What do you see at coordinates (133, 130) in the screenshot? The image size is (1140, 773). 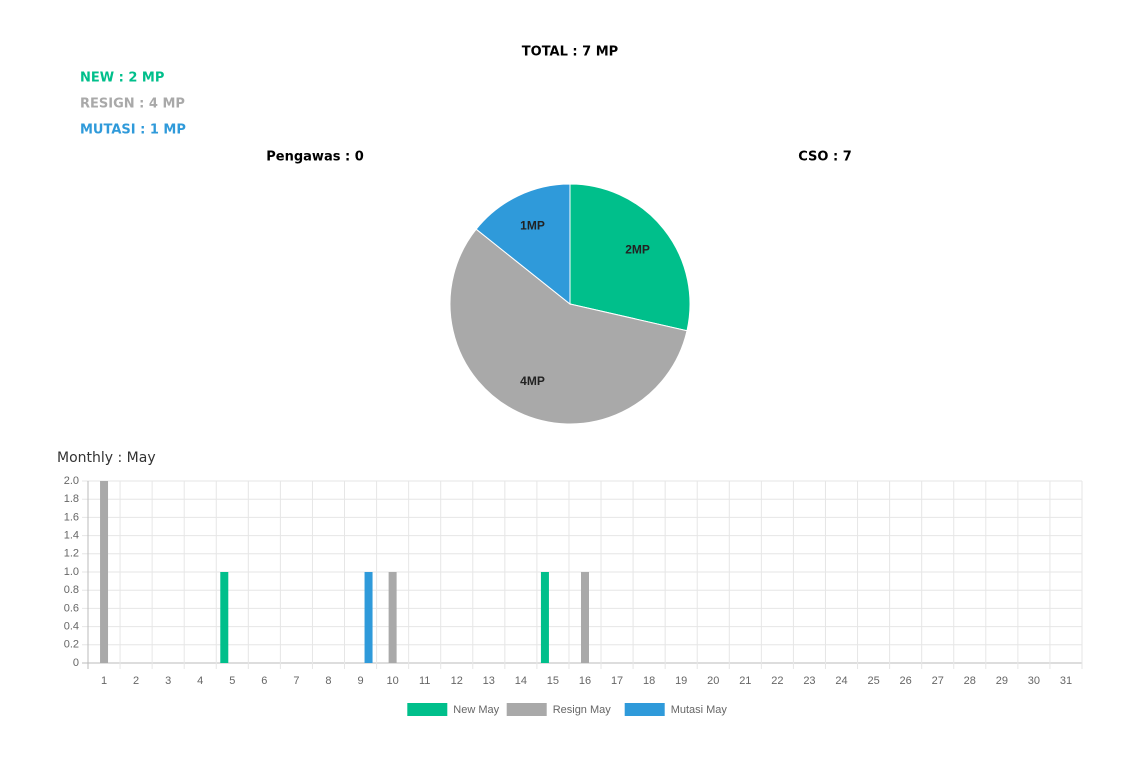 I see `mutasi-count: MUTASI : 1 MP` at bounding box center [133, 130].